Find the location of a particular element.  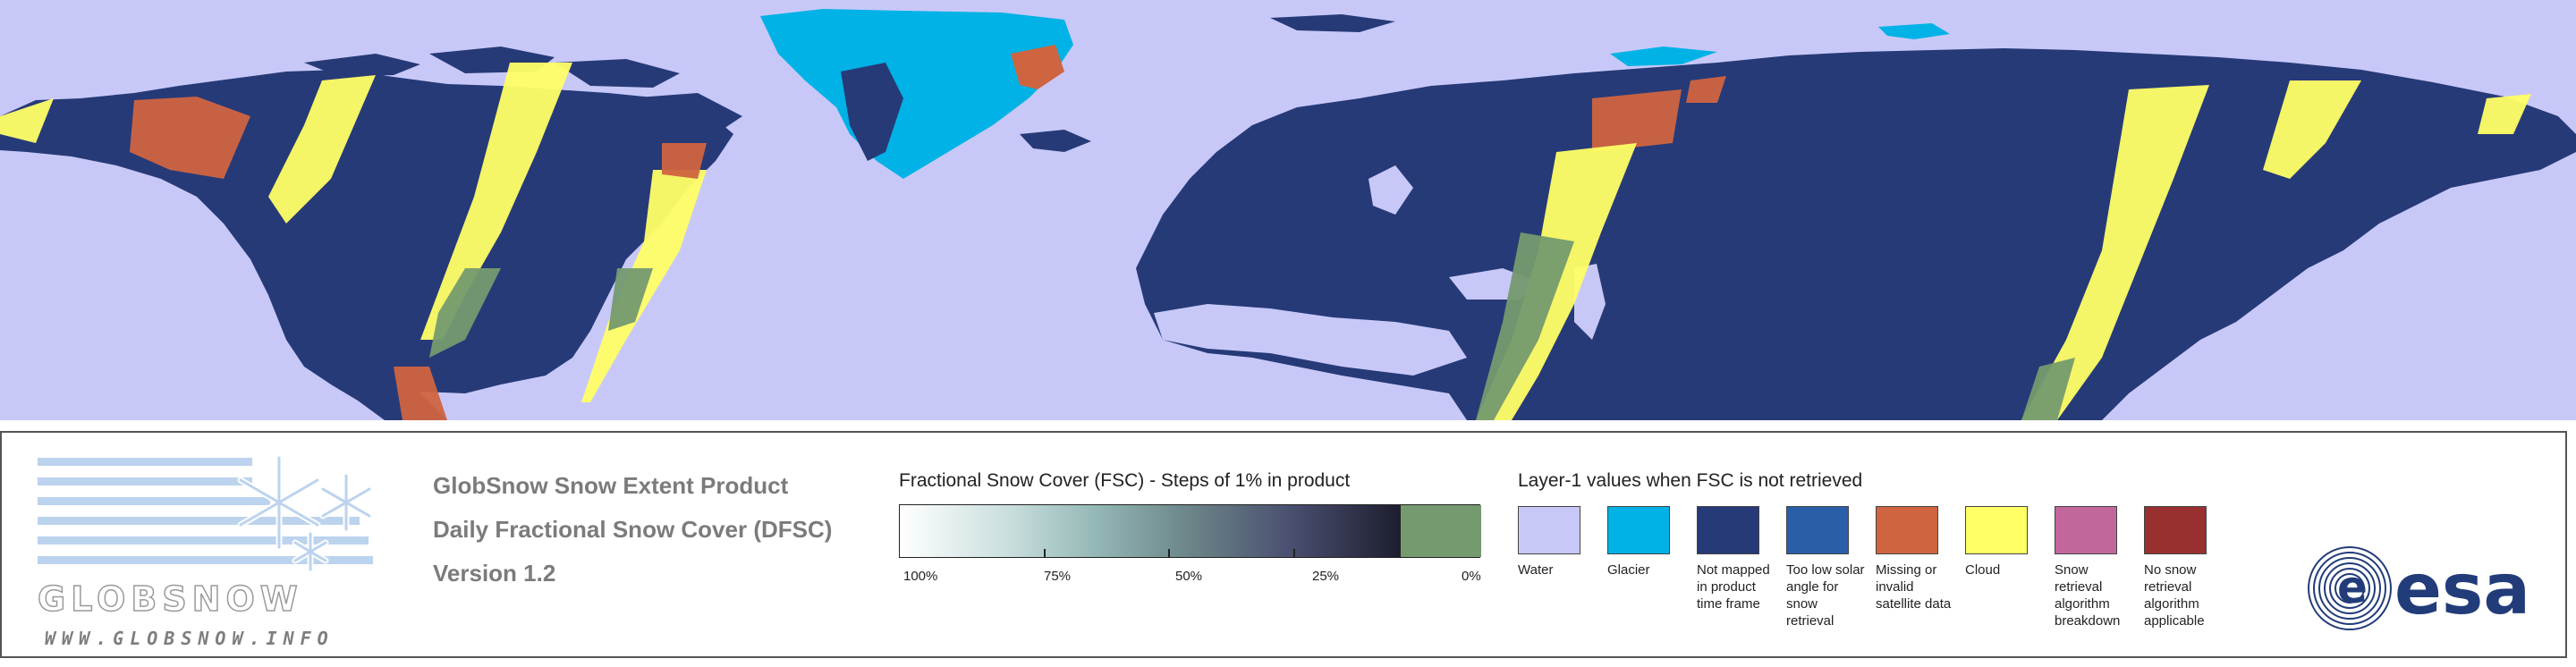

globsnow-wordmark: GLOBSNOW is located at coordinates (170, 599).